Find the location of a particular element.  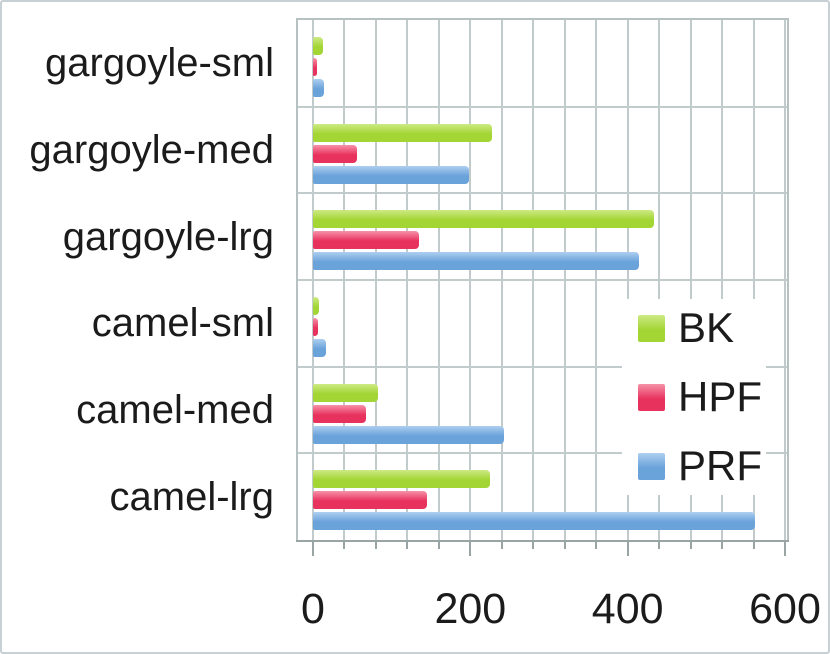

legend-entry-hpf: HPF is located at coordinates (694, 397).